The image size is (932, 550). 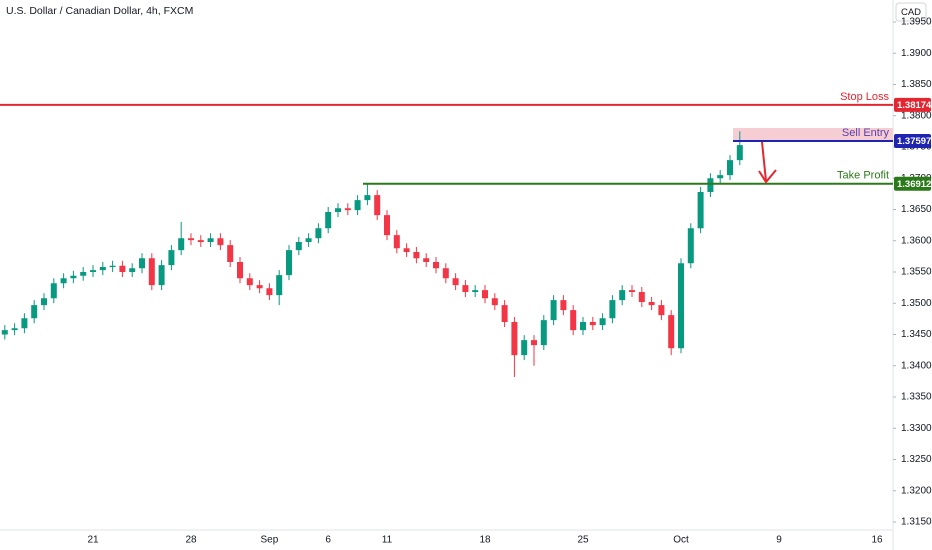 I want to click on level-price-label: 1.38174, so click(x=914, y=105).